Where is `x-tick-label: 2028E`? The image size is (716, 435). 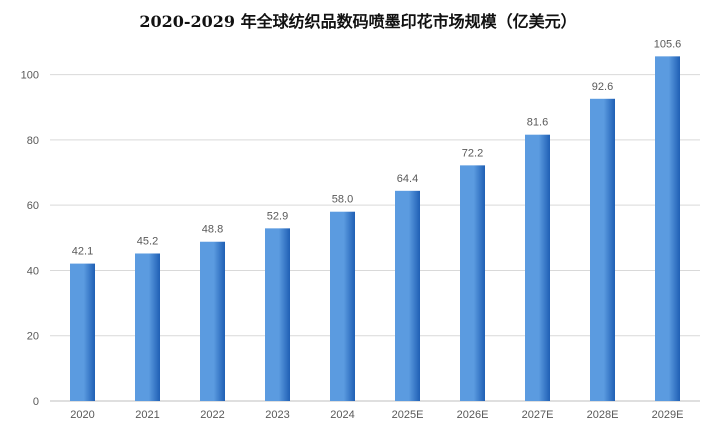
x-tick-label: 2028E is located at coordinates (603, 415).